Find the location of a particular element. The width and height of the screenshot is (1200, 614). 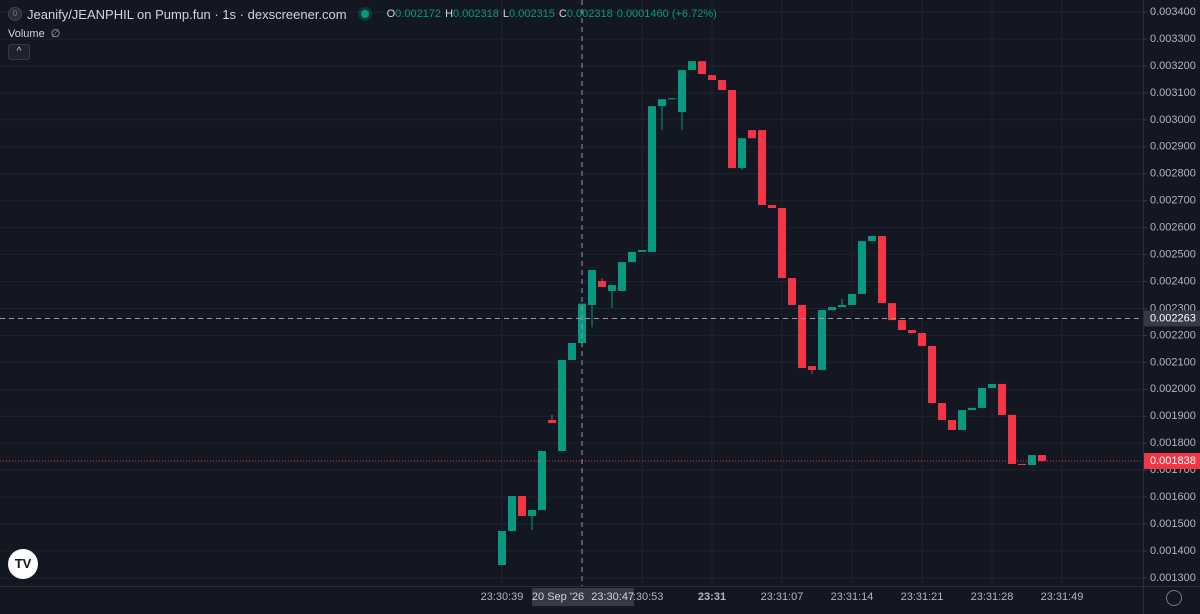

y-tick-label: 0.002100 is located at coordinates (1173, 362).